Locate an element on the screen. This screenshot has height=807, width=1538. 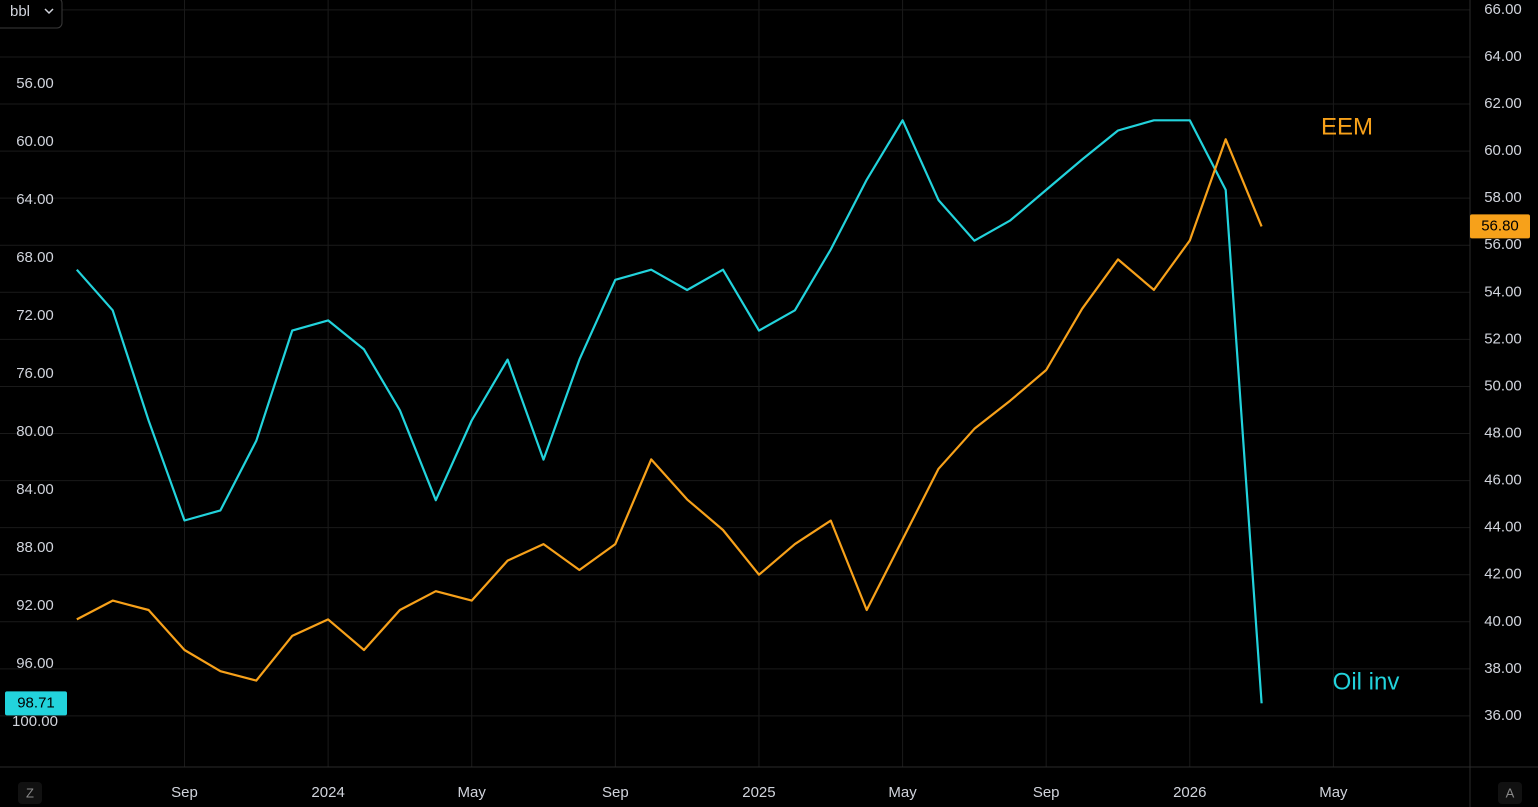
y2-tick-label: 50.00 is located at coordinates (1503, 385).